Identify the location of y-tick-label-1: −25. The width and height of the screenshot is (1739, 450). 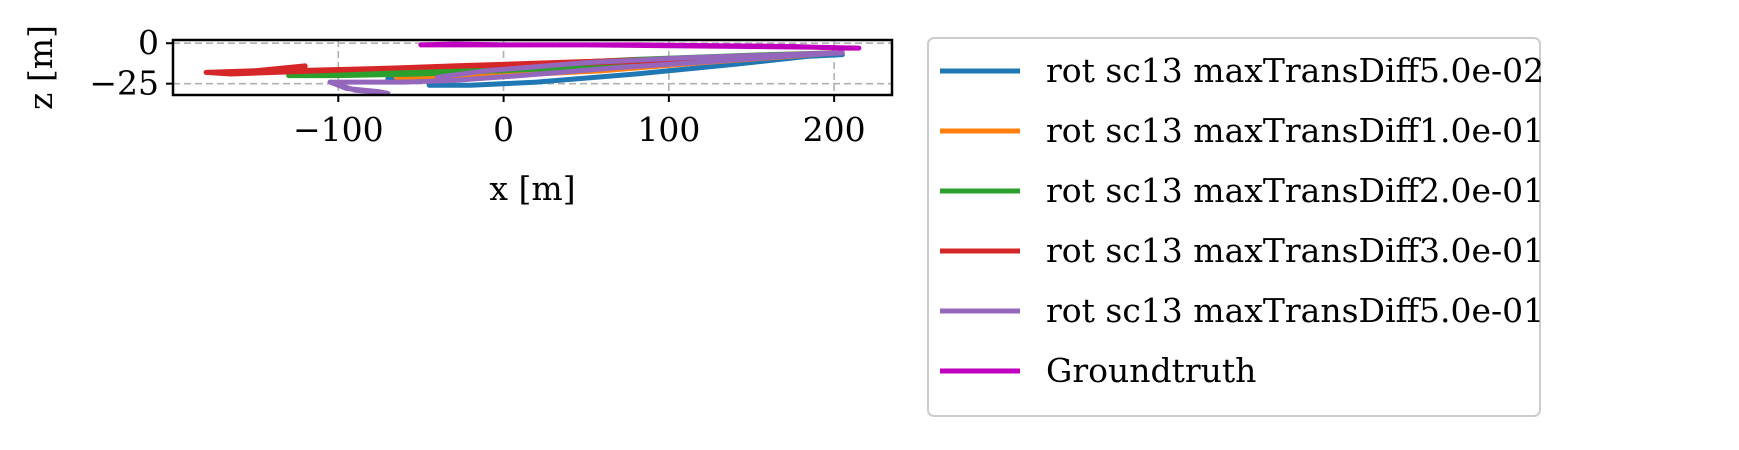
(124, 83).